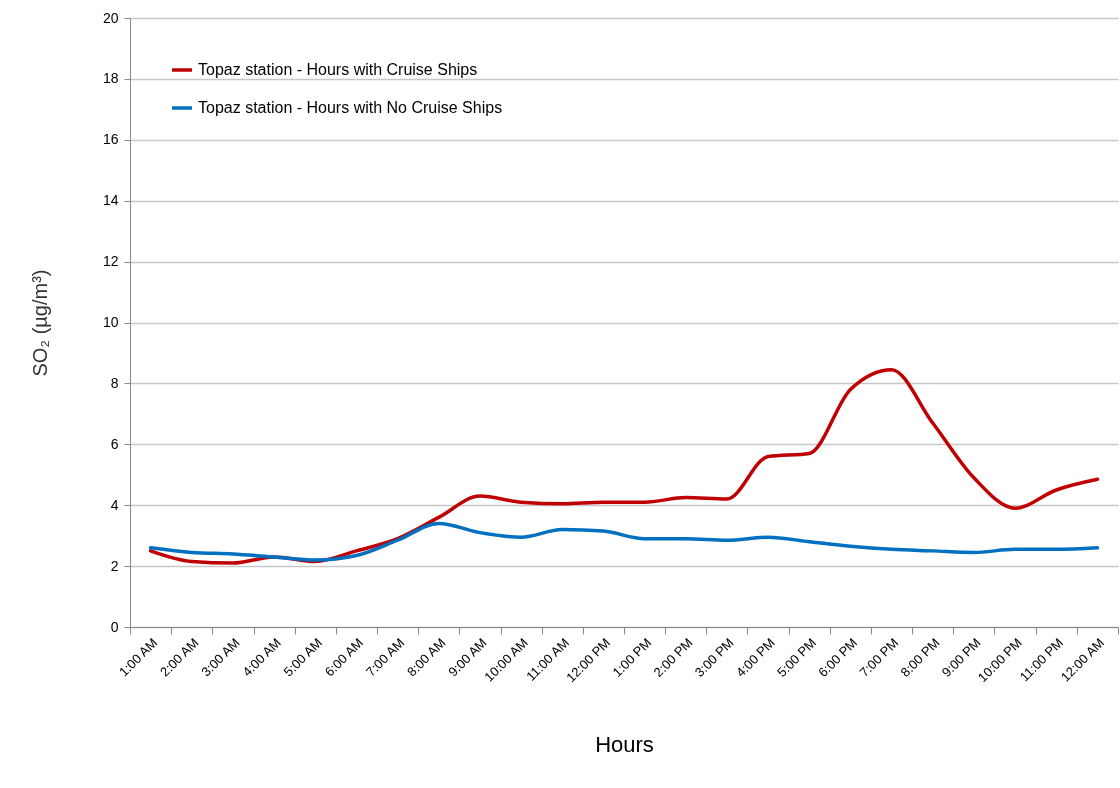  I want to click on legend-label: Topaz station - Hours with No Cruise Ships, so click(350, 107).